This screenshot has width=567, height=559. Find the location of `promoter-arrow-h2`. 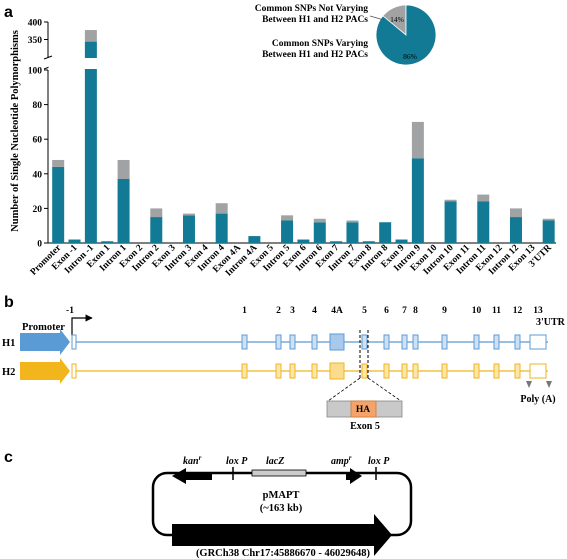

promoter-arrow-h2 is located at coordinates (45, 371).